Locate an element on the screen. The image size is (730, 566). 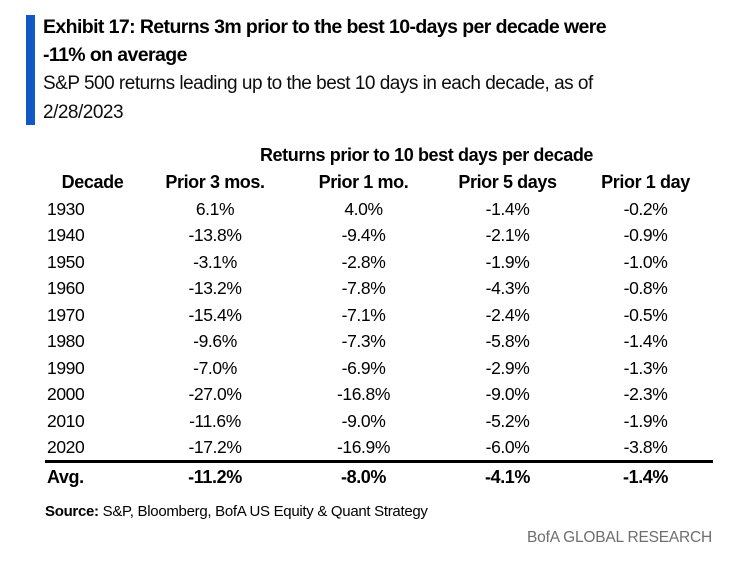
table-row: 2000 -27.0% -16.8% -9.0% -2.3% is located at coordinates (379, 395).